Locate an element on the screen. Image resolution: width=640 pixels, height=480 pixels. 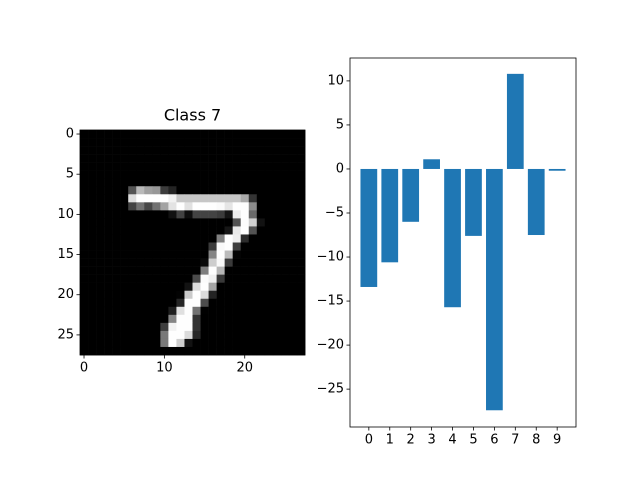
bar is located at coordinates (390, 215).